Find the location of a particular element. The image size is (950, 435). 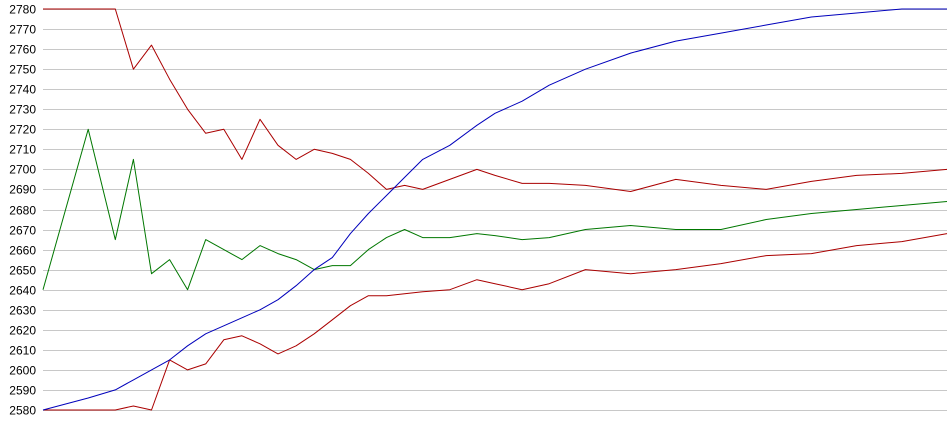

y-tick-label: 2680 is located at coordinates (22, 211).